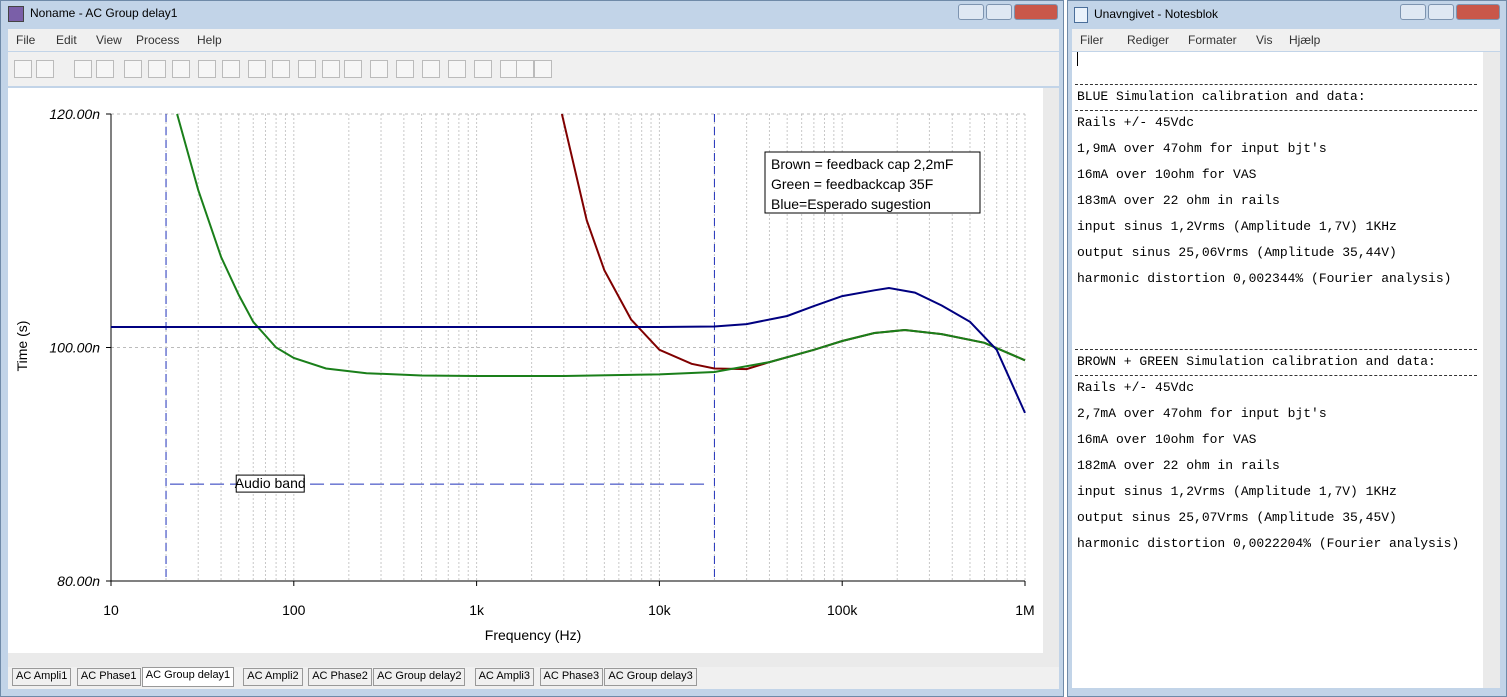  What do you see at coordinates (851, 204) in the screenshot?
I see `legend-entry: Blue=Esperado sugestion` at bounding box center [851, 204].